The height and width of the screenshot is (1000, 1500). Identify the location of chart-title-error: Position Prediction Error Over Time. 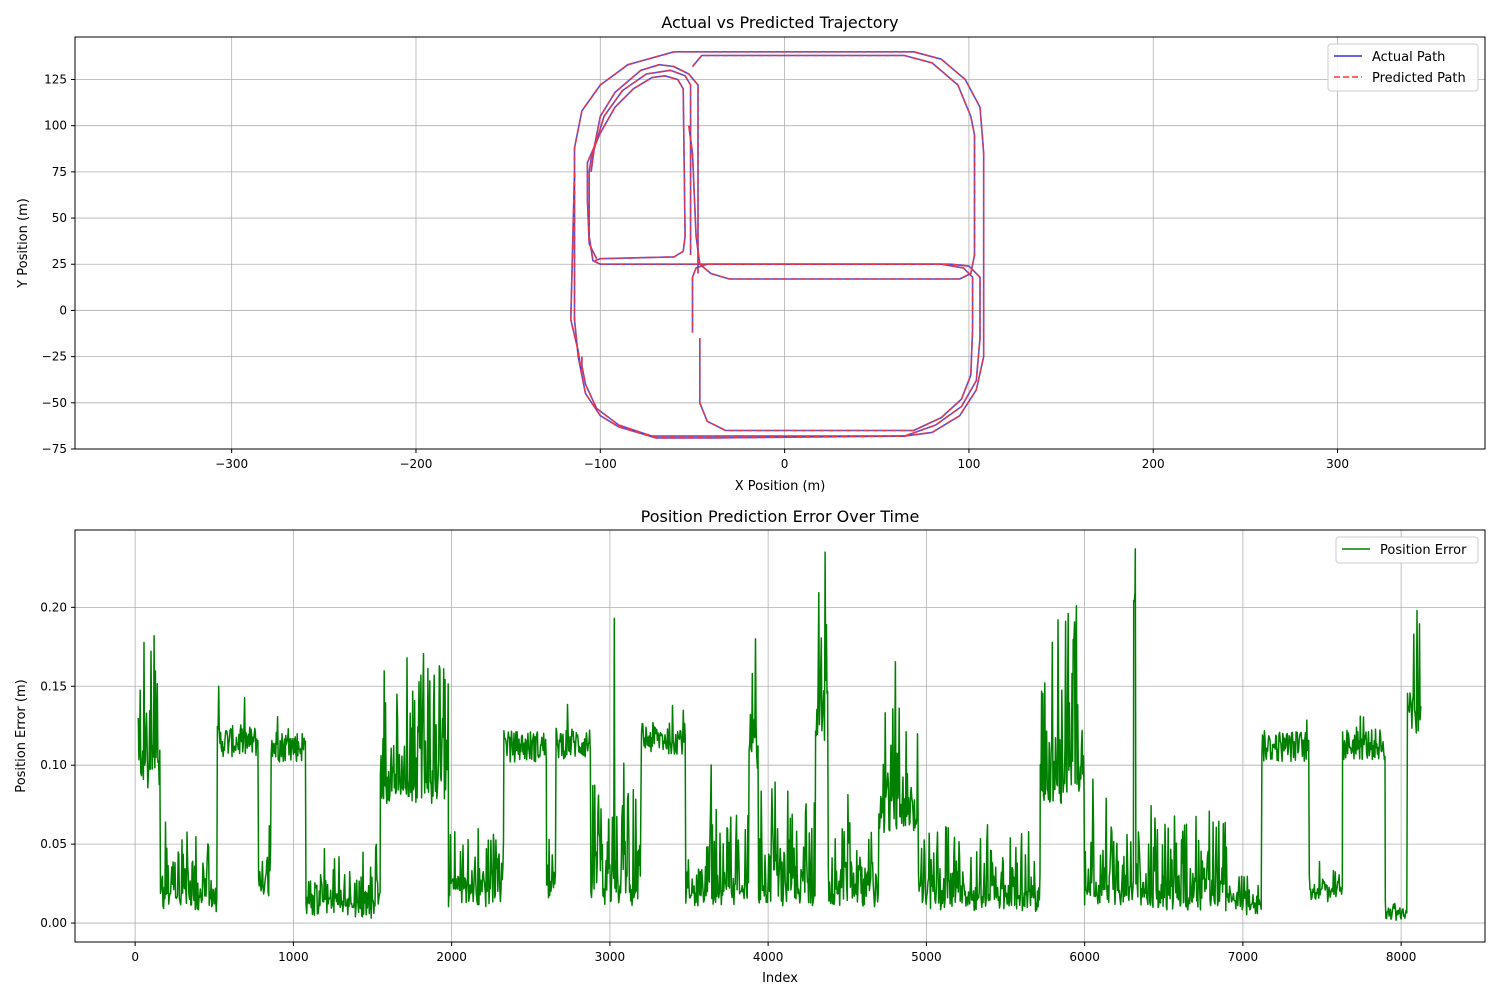
(780, 516).